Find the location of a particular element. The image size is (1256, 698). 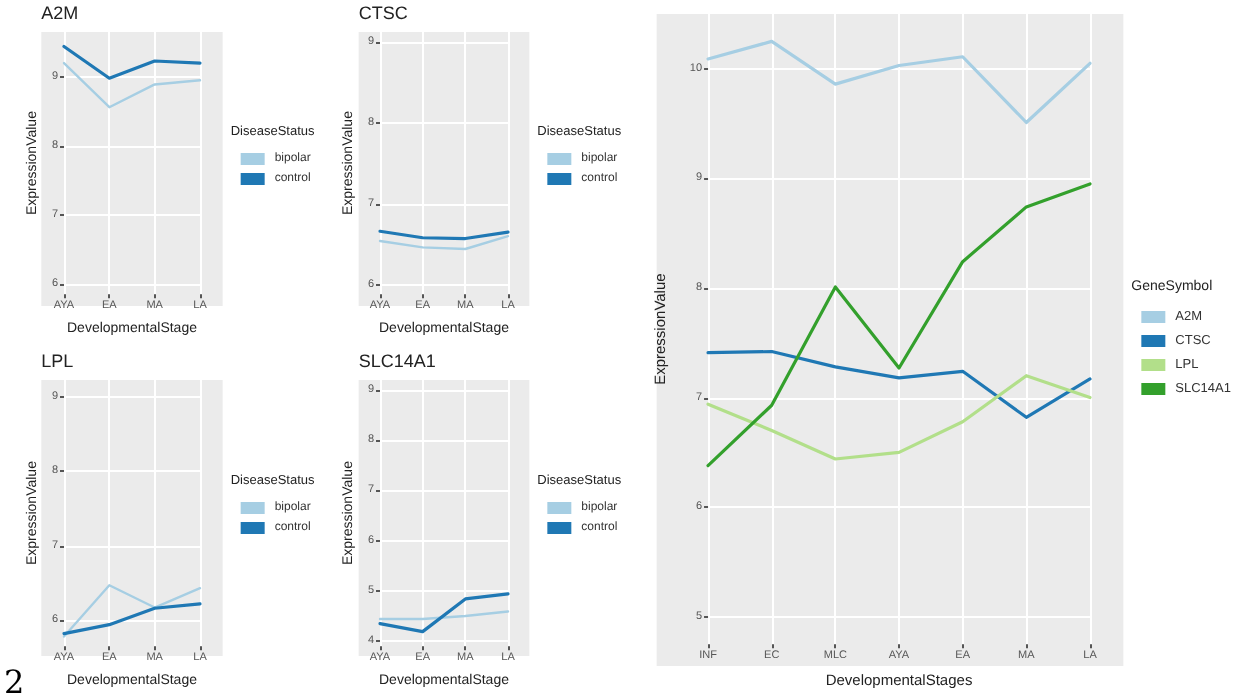

chart-title: CTSC is located at coordinates (383, 13).